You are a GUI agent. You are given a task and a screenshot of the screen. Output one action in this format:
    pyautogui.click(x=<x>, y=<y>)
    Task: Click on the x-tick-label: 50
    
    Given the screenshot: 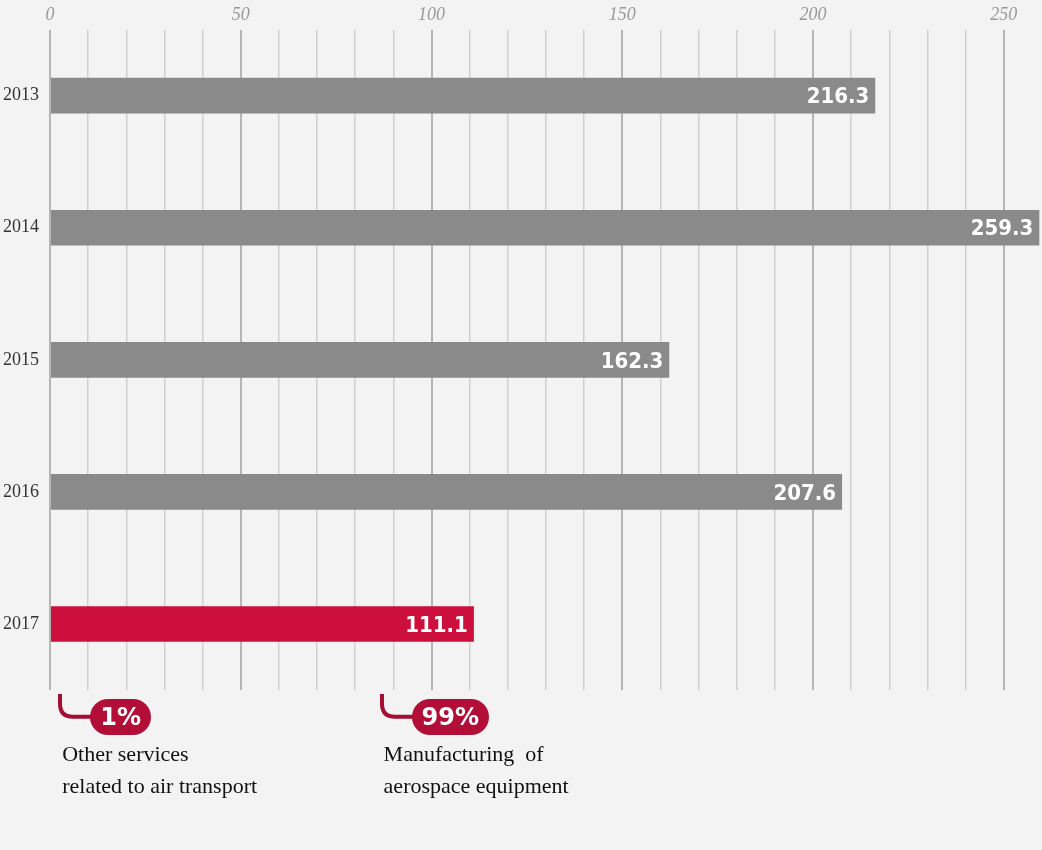 What is the action you would take?
    pyautogui.click(x=240, y=13)
    